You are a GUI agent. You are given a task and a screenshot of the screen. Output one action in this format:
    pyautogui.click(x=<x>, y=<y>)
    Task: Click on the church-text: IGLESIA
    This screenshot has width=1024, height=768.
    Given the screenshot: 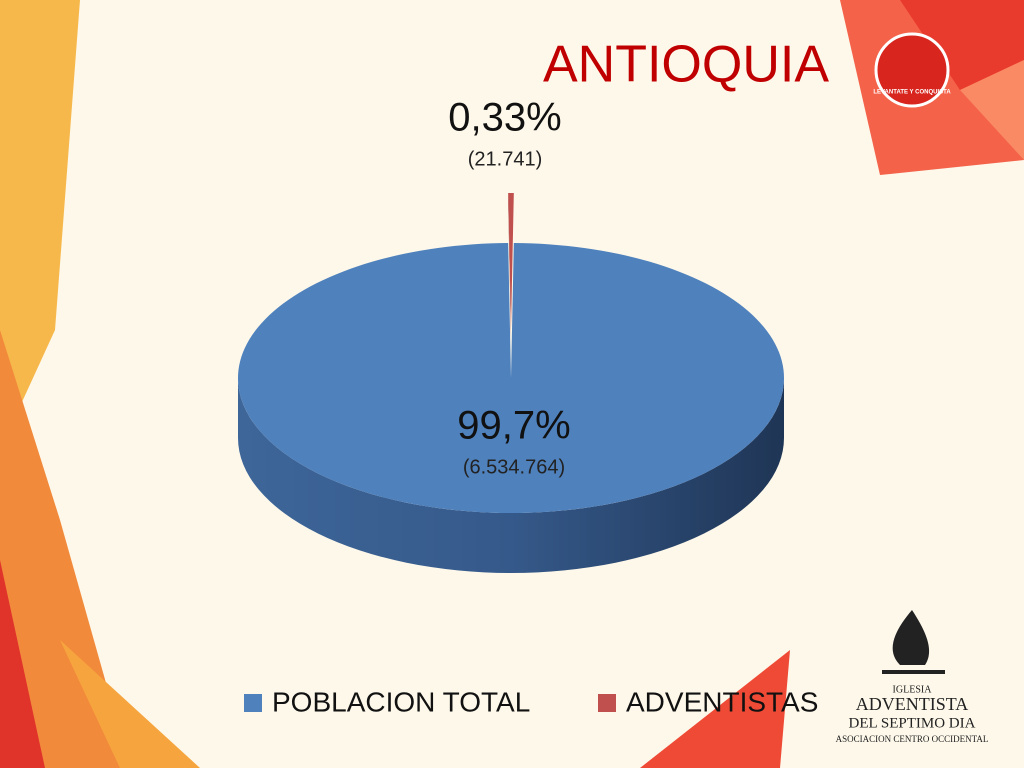 What is the action you would take?
    pyautogui.click(x=913, y=689)
    